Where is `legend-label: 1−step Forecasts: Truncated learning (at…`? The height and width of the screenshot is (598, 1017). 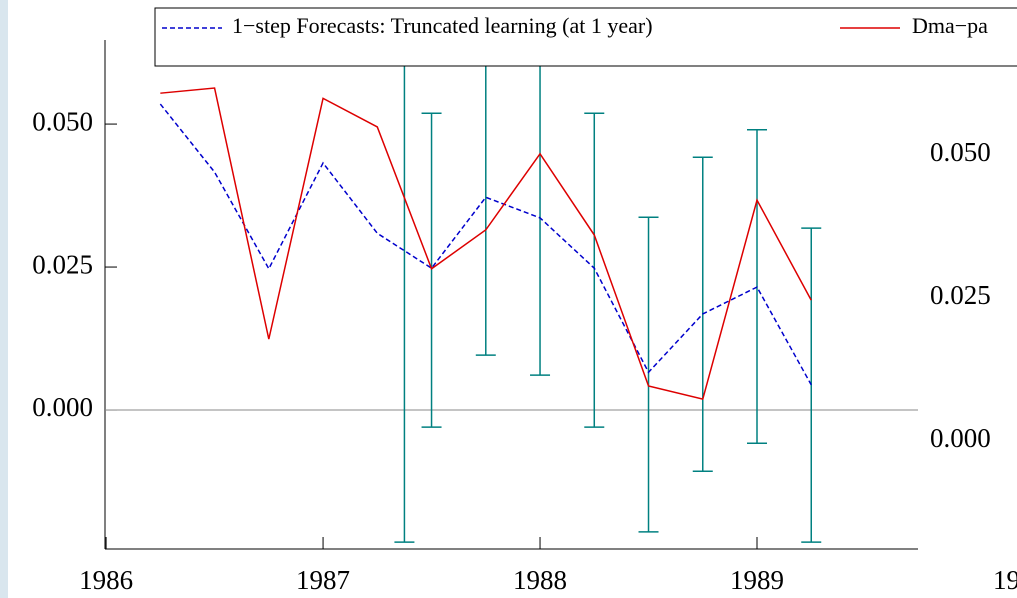
legend-label: 1−step Forecasts: Truncated learning (at… is located at coordinates (442, 25).